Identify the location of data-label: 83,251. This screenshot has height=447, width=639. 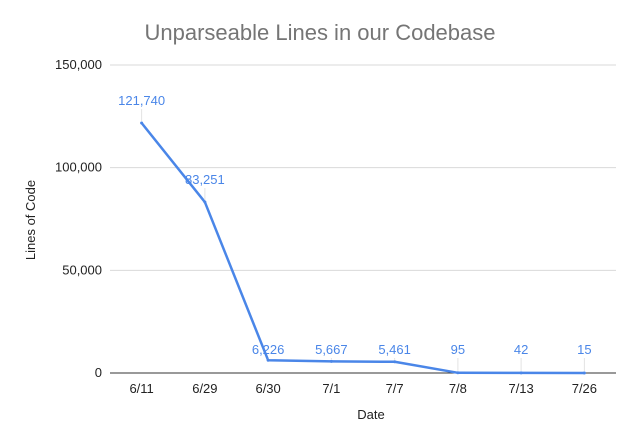
(205, 179).